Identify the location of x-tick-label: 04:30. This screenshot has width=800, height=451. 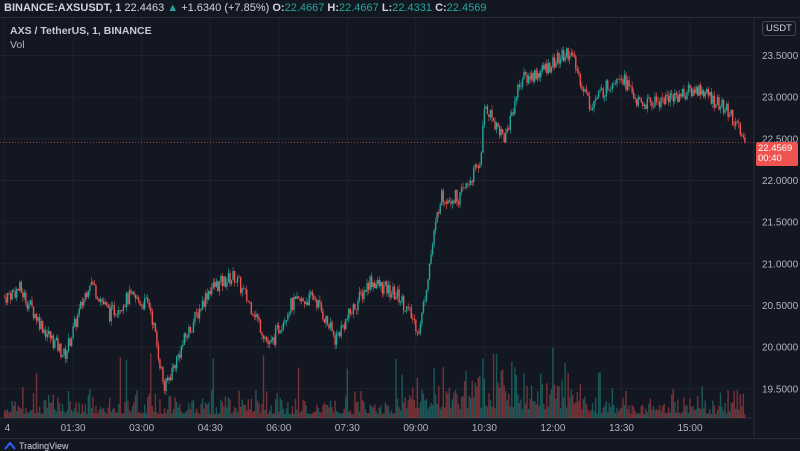
(210, 428).